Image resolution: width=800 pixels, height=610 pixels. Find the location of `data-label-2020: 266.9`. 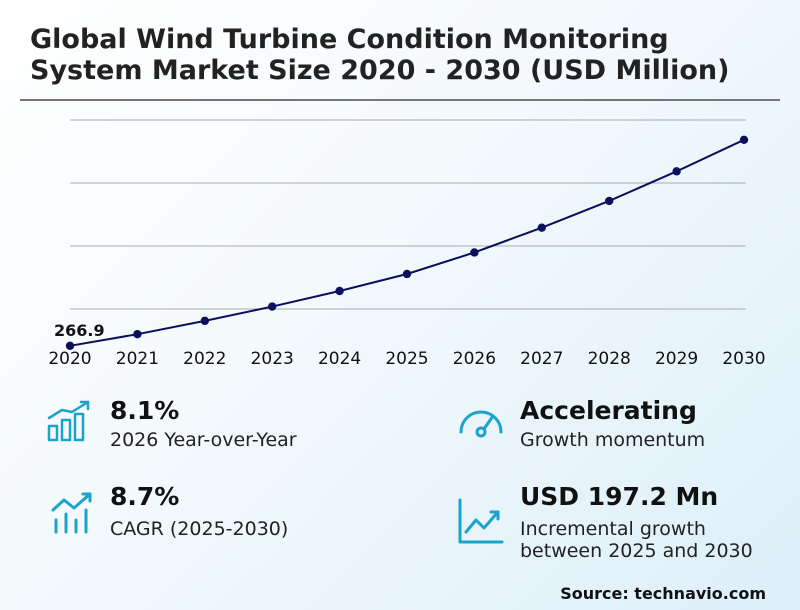

data-label-2020: 266.9 is located at coordinates (79, 330).